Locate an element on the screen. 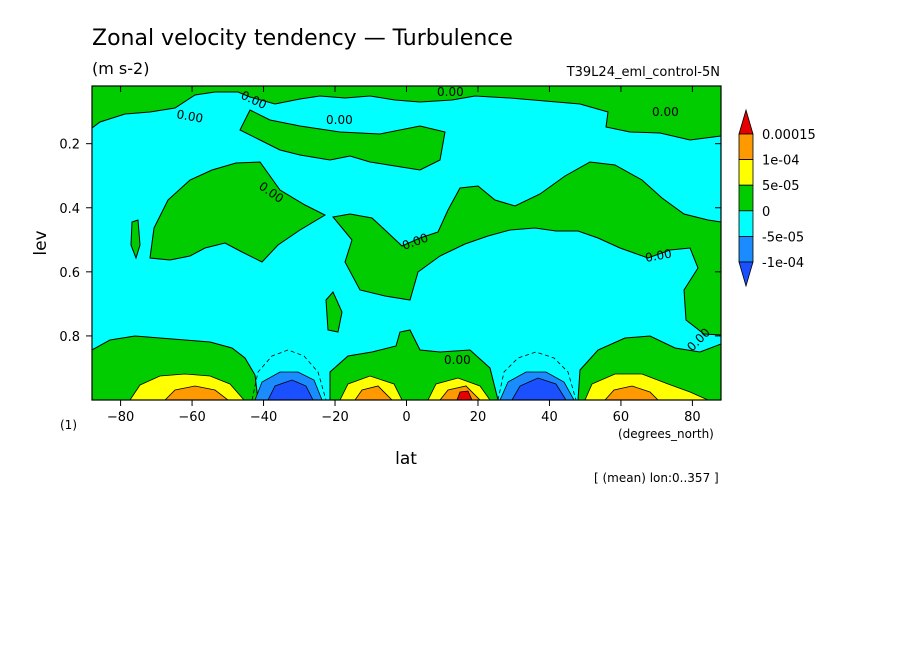 The image size is (904, 654). x-tick-label: 0 is located at coordinates (406, 417).